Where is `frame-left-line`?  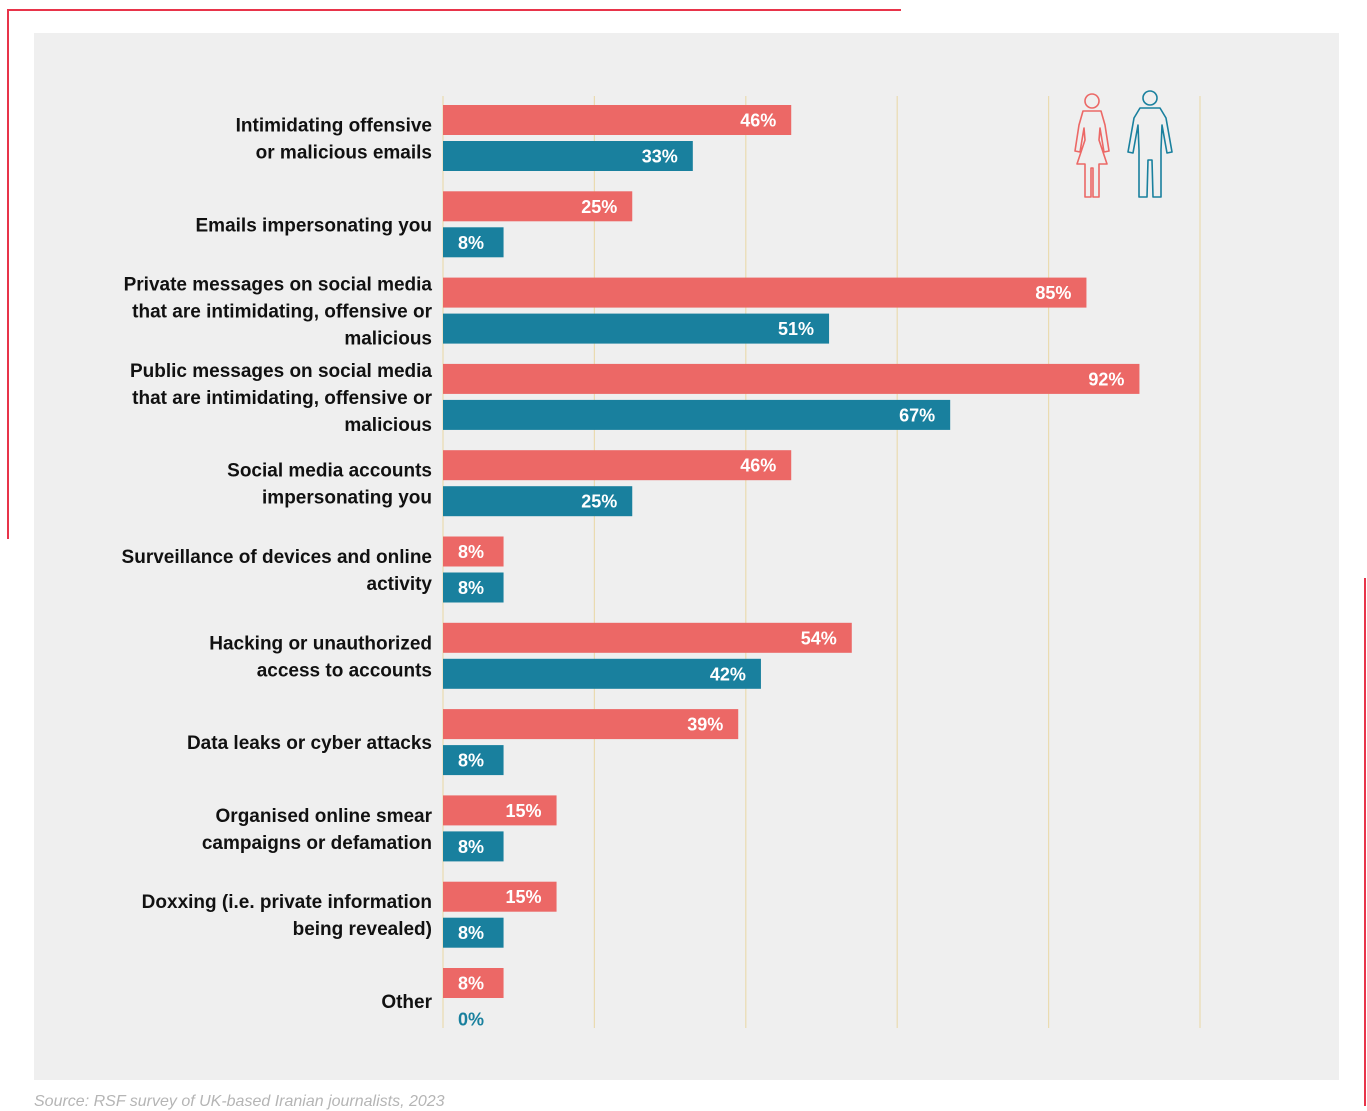 frame-left-line is located at coordinates (8, 274).